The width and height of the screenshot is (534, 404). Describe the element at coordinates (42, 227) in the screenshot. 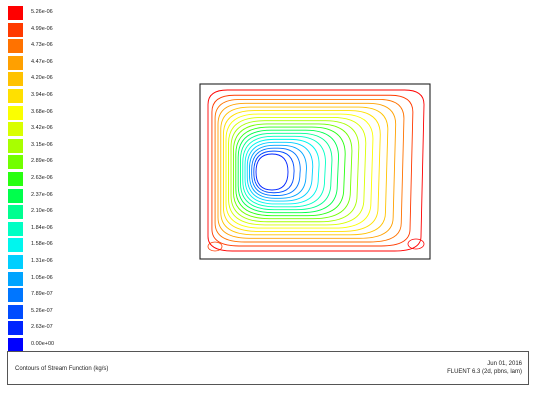

I see `colormap-label: 1.84e-06` at that location.